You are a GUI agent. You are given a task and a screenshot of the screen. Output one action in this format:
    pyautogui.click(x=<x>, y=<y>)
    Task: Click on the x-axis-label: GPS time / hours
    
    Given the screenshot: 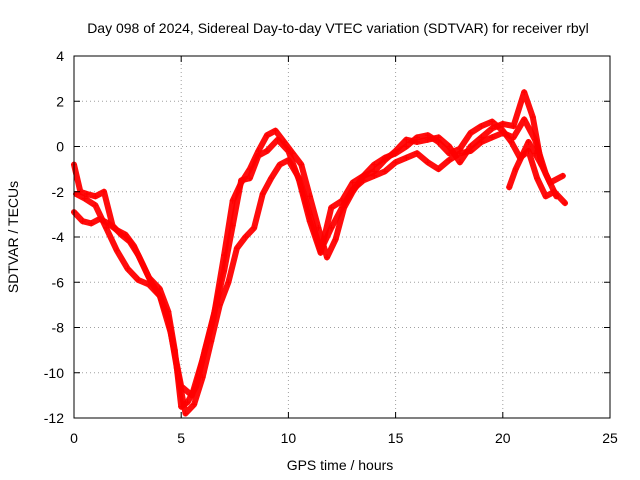 What is the action you would take?
    pyautogui.click(x=340, y=465)
    